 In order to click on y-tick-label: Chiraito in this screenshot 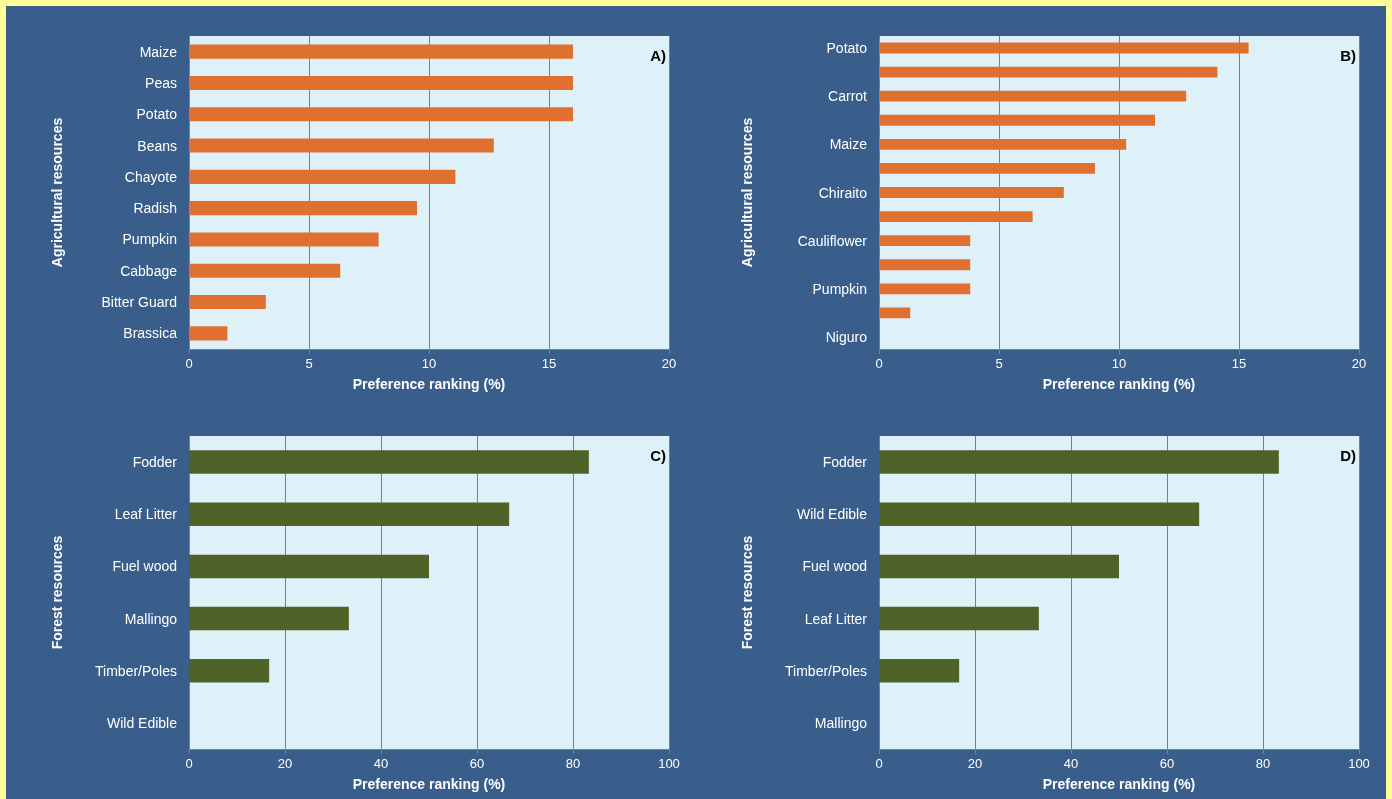, I will do `click(843, 192)`.